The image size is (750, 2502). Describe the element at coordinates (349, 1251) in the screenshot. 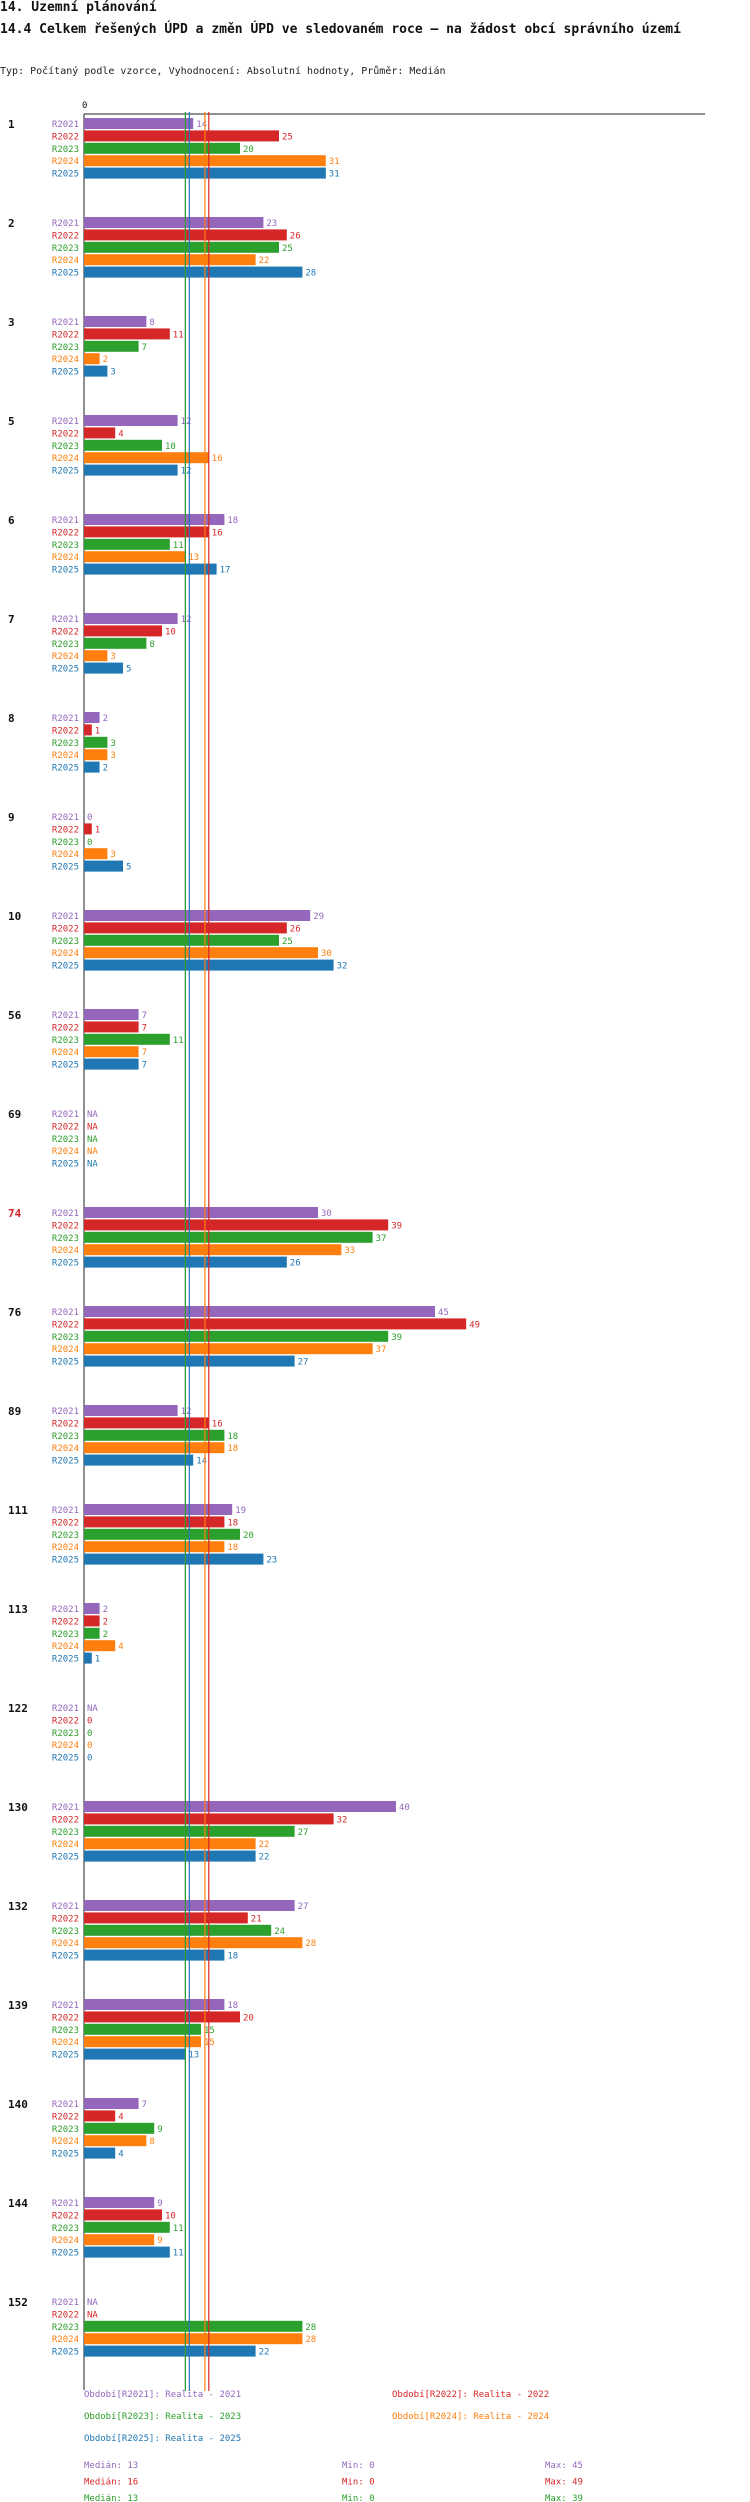

I see `data-label-74-R2024: 33` at that location.